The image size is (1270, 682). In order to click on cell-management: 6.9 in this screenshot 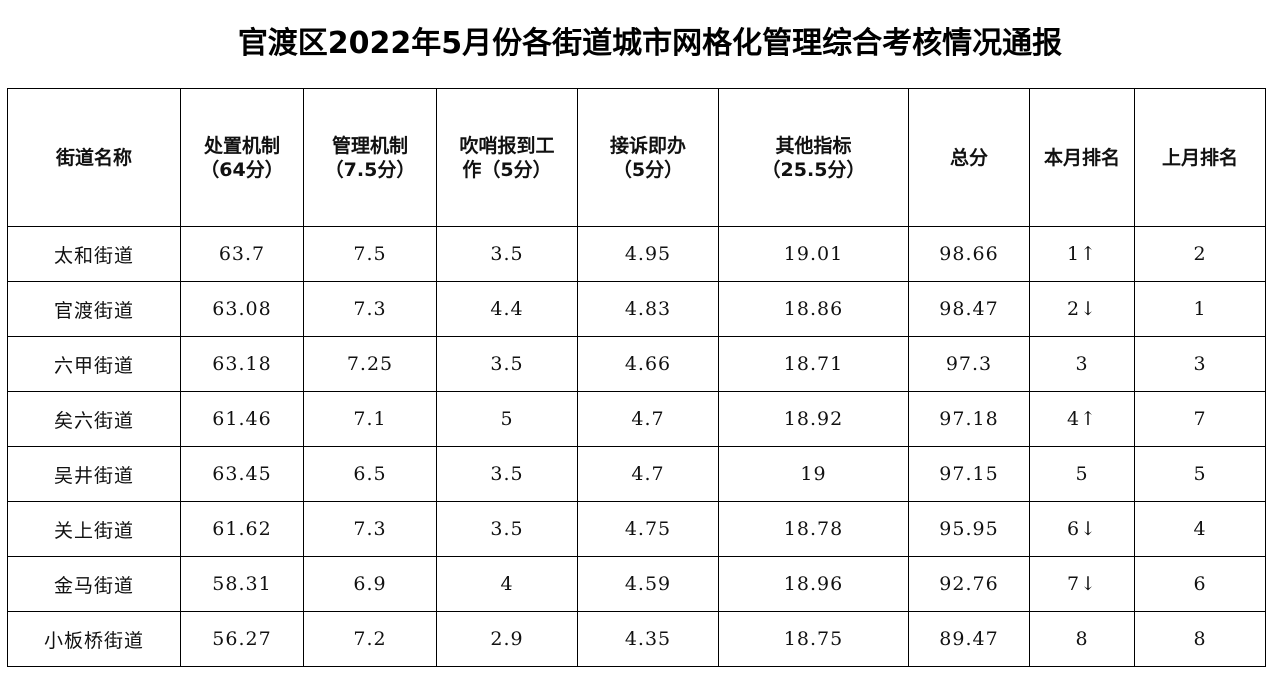, I will do `click(370, 584)`.